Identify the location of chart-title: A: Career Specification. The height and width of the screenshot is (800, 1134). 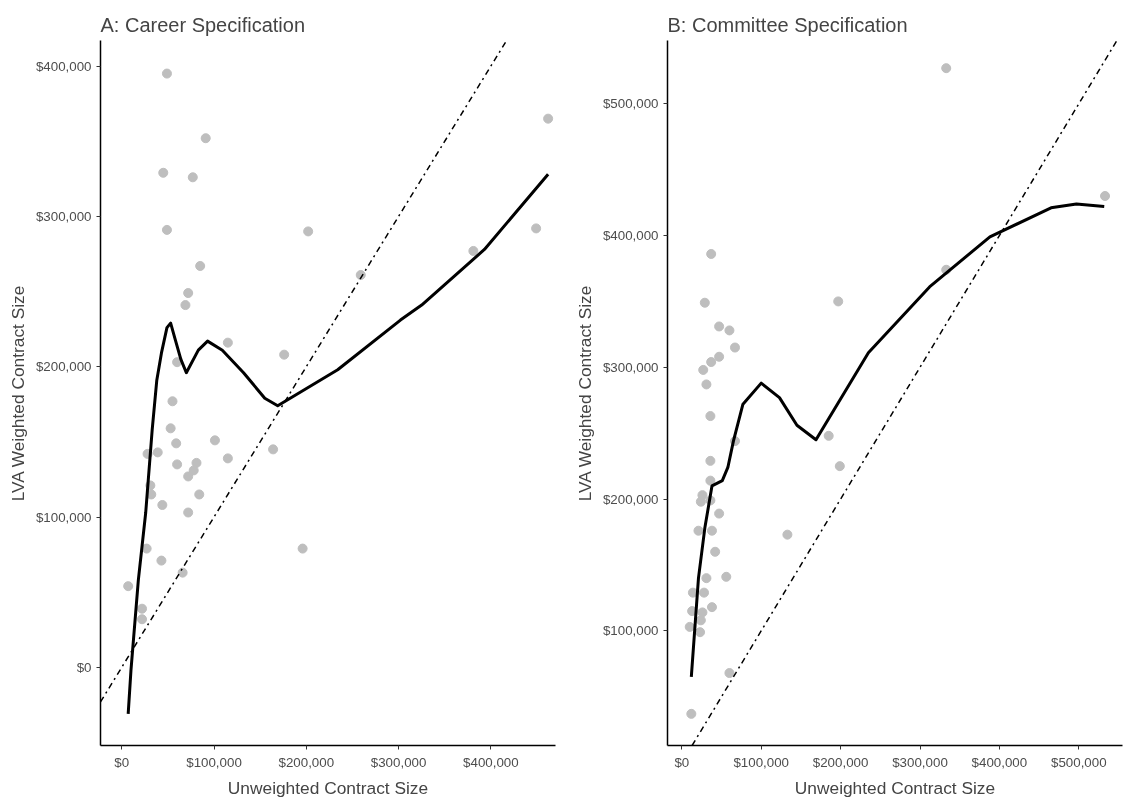
(203, 24).